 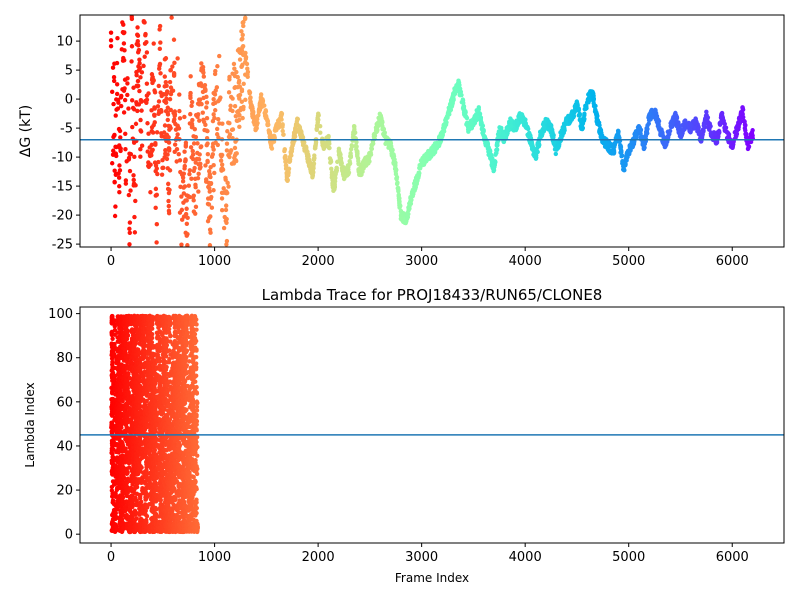 What do you see at coordinates (64, 42) in the screenshot?
I see `y-tick-label: 10` at bounding box center [64, 42].